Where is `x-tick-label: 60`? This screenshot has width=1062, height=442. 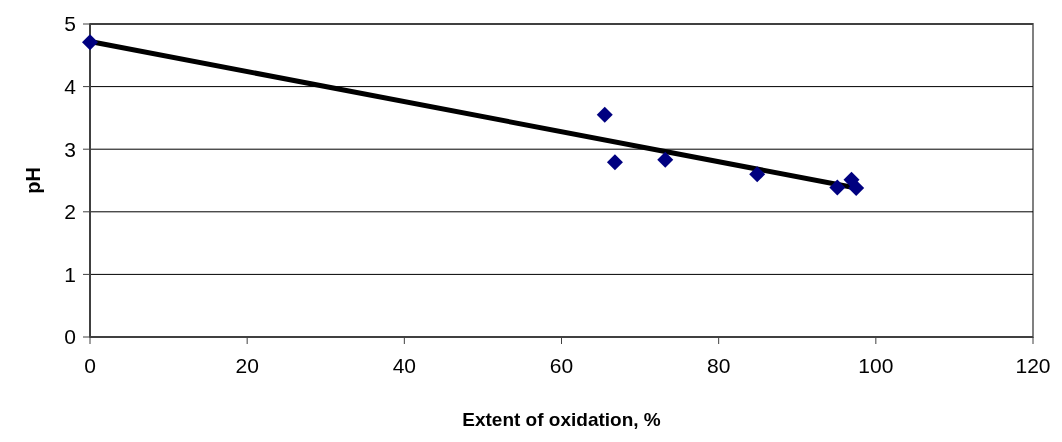
x-tick-label: 60 is located at coordinates (561, 365).